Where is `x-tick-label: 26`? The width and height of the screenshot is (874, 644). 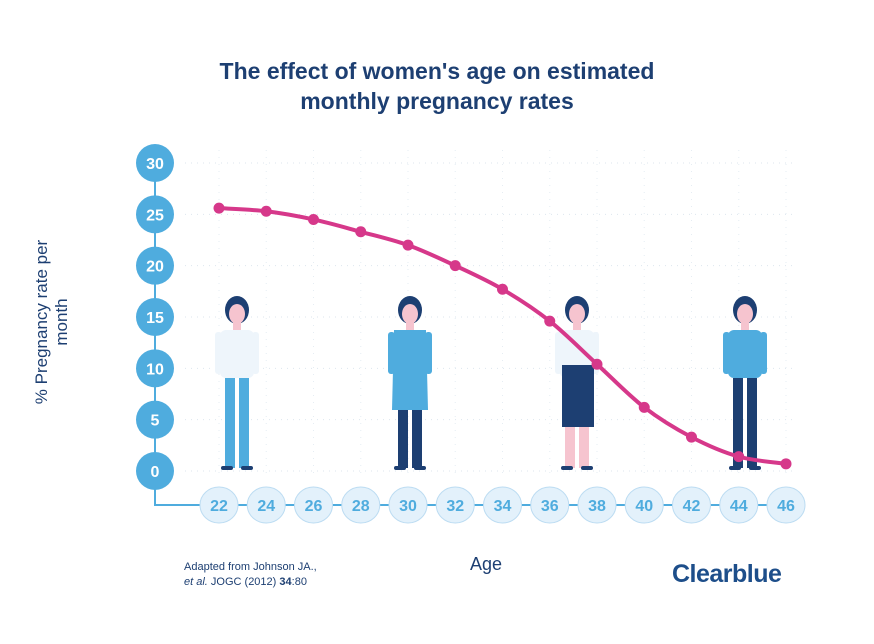
x-tick-label: 26 is located at coordinates (314, 506).